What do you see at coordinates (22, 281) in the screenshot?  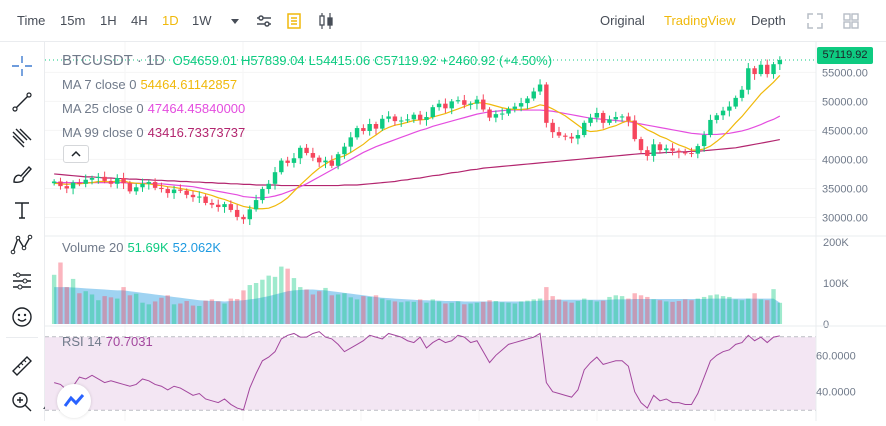 I see `prediction-icon` at bounding box center [22, 281].